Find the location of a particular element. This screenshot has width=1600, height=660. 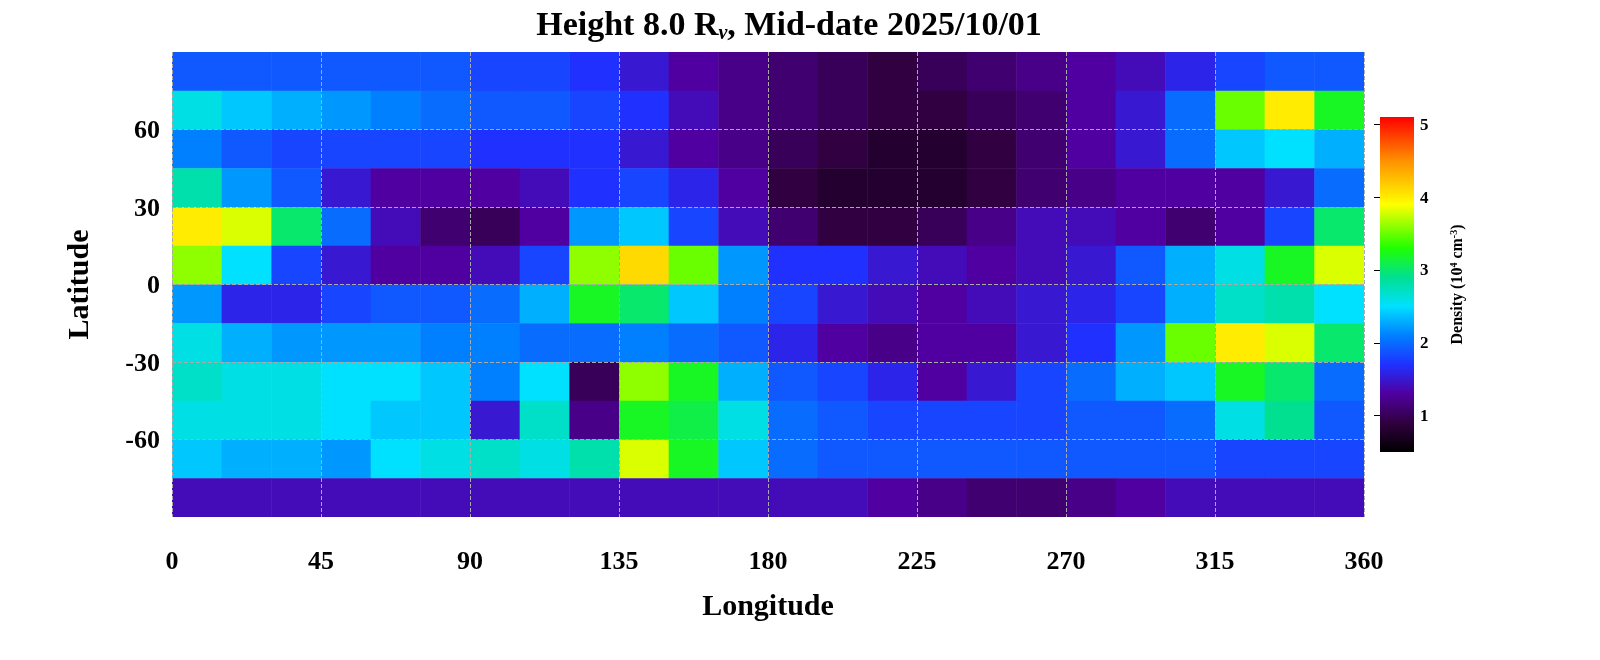

y-axis-title: Latitude is located at coordinates (77, 284).